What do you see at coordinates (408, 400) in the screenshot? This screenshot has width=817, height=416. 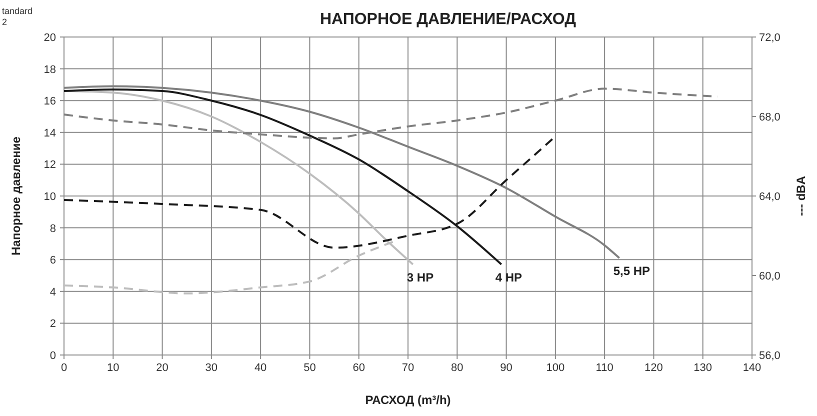 I see `x-axis-title: РАСХОД (m³/h)` at bounding box center [408, 400].